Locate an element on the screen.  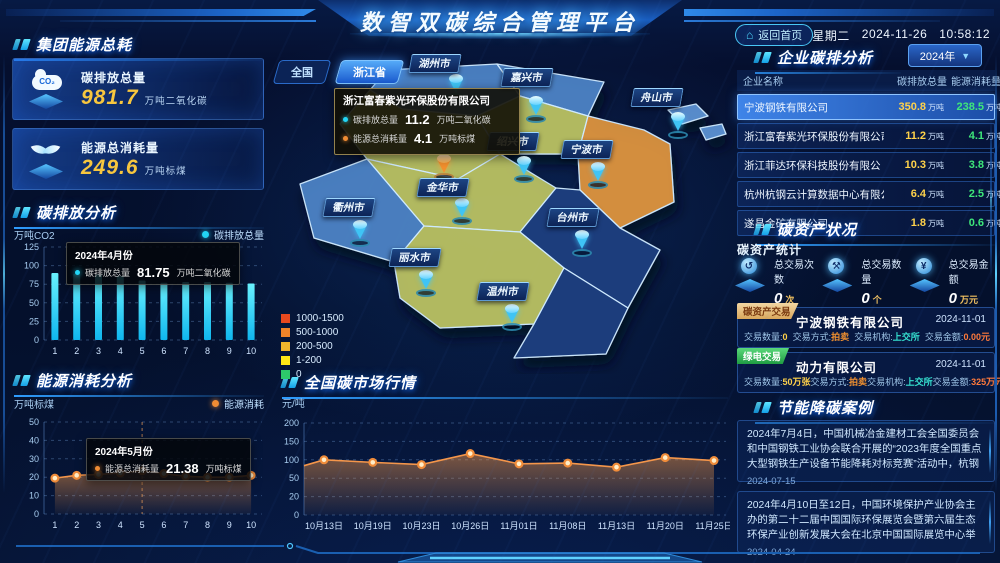
y-axis-label: 万吨标煤 is located at coordinates (34, 405).